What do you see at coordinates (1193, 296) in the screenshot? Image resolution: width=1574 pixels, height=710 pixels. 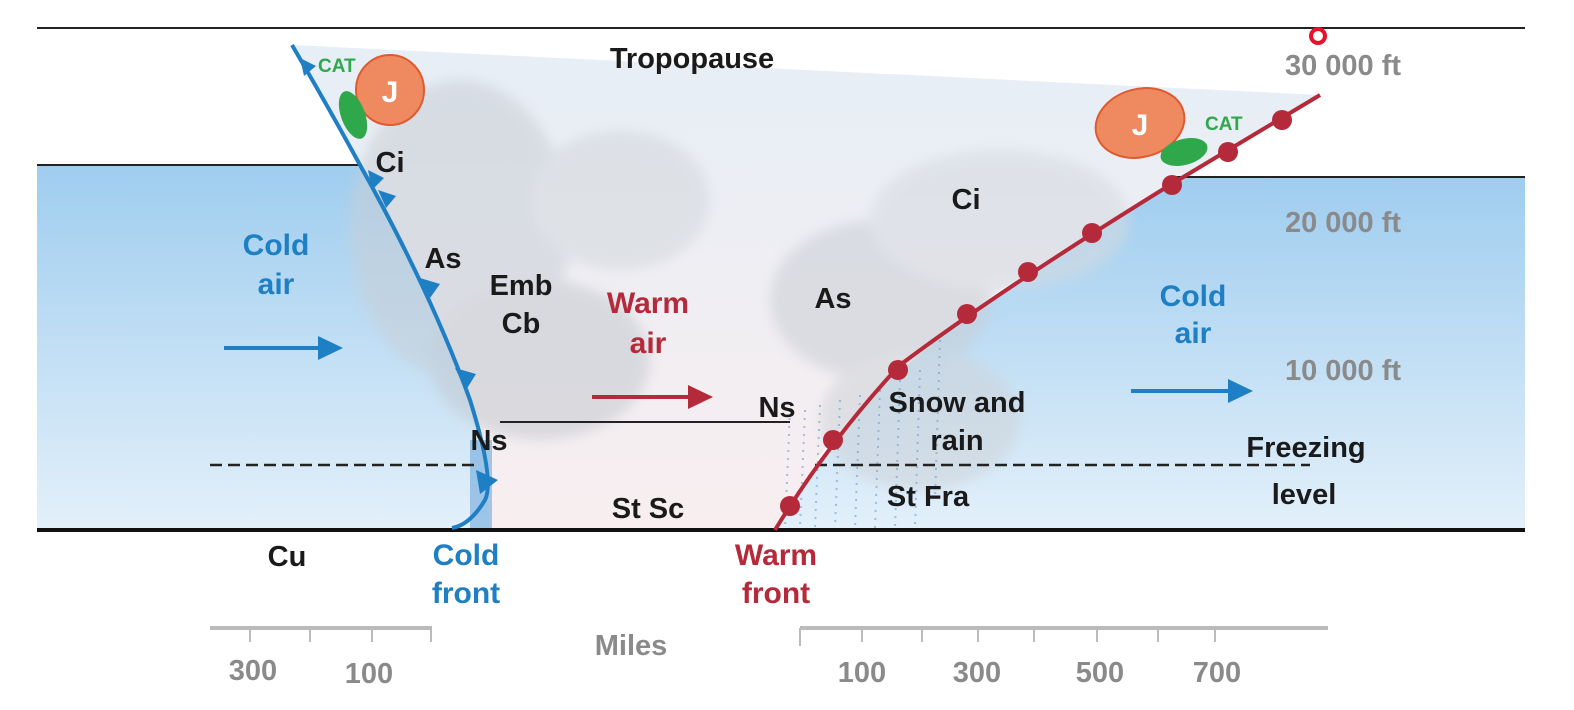 I see `cold-air-right-label: Cold` at bounding box center [1193, 296].